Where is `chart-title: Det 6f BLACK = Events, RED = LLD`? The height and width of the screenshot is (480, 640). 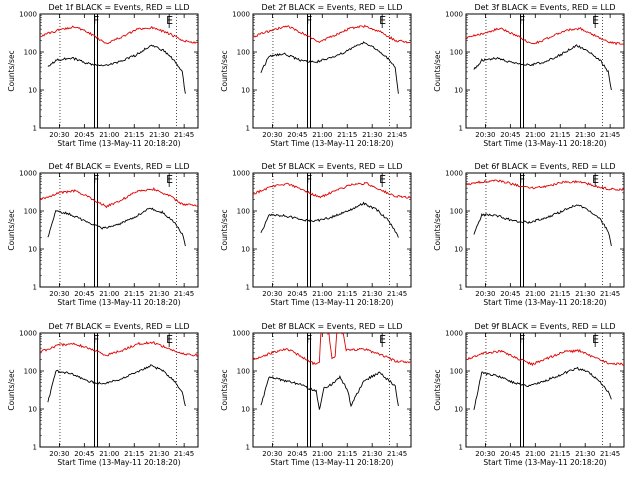
chart-title: Det 6f BLACK = Events, RED = LLD is located at coordinates (544, 166).